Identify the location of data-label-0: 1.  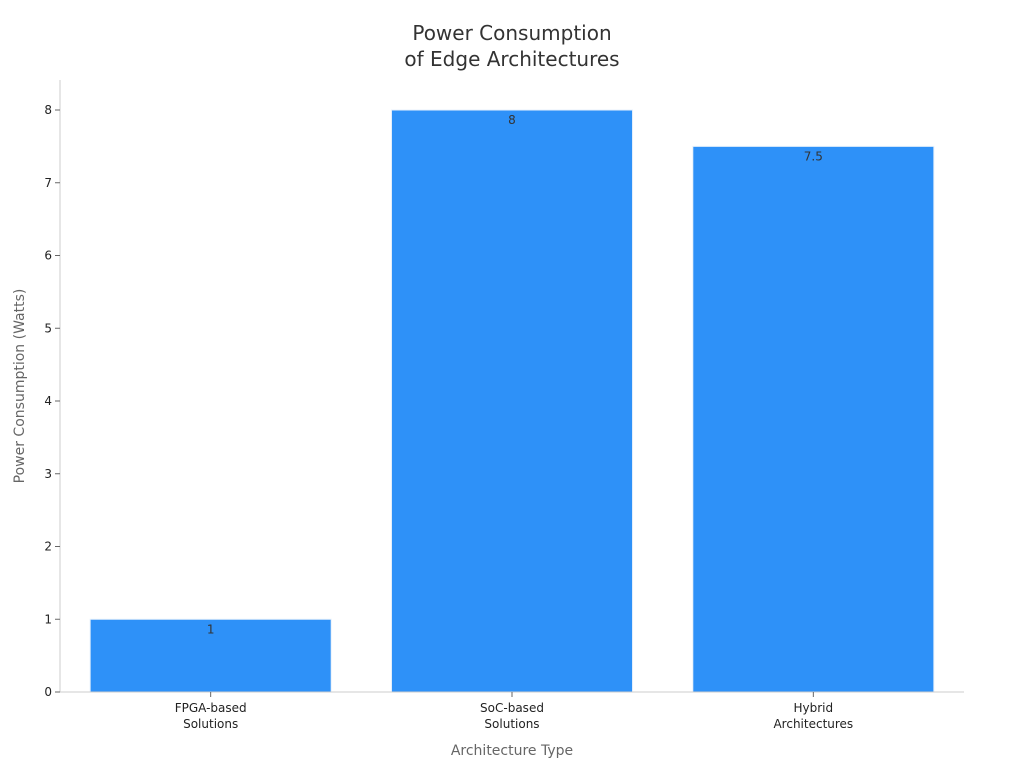
(211, 629).